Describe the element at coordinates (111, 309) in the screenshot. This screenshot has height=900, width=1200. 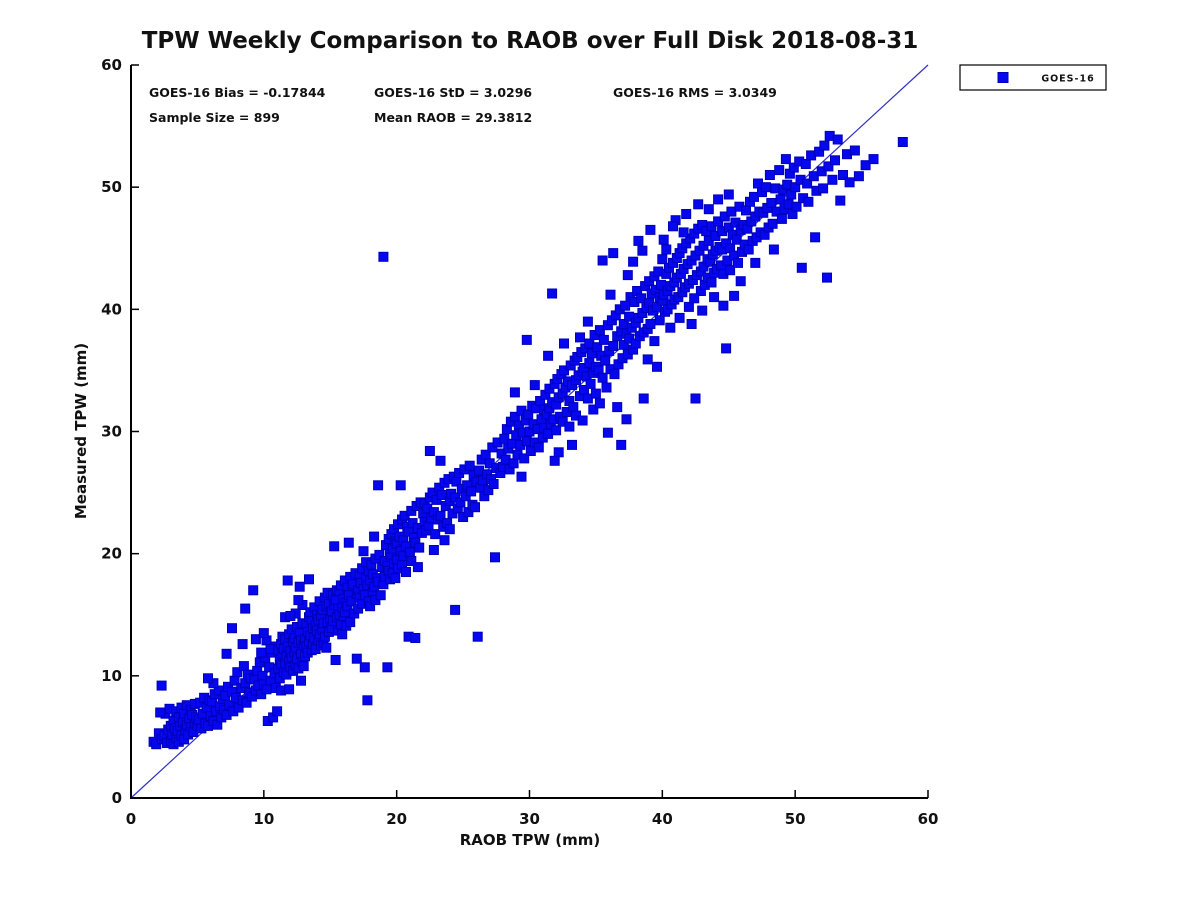
I see `y-tick-label: 40` at that location.